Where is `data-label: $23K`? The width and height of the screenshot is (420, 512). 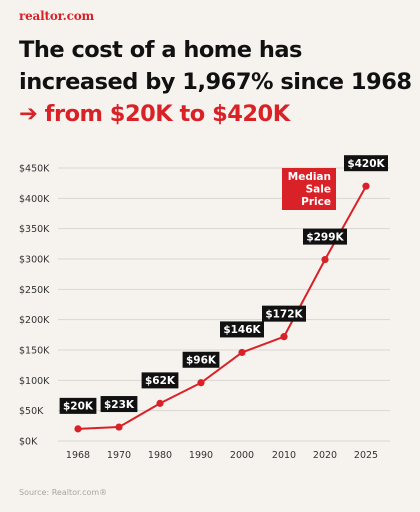 data-label: $23K is located at coordinates (119, 404).